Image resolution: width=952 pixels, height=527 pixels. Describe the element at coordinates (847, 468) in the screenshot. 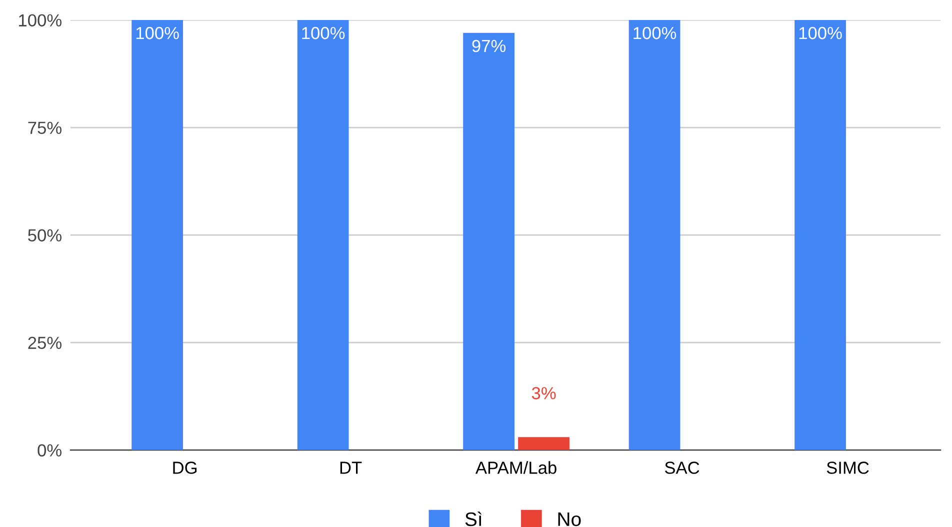

I see `x-tick-label: SIMC` at that location.